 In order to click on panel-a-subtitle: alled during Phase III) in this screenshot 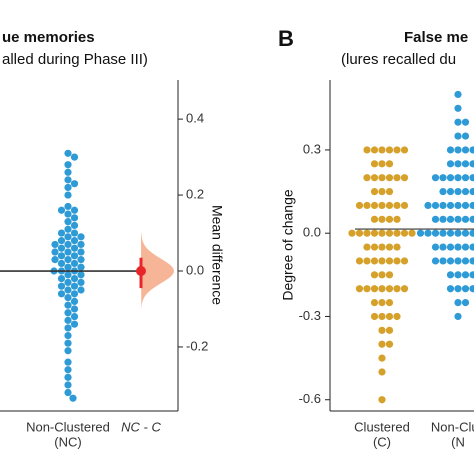, I will do `click(75, 59)`.